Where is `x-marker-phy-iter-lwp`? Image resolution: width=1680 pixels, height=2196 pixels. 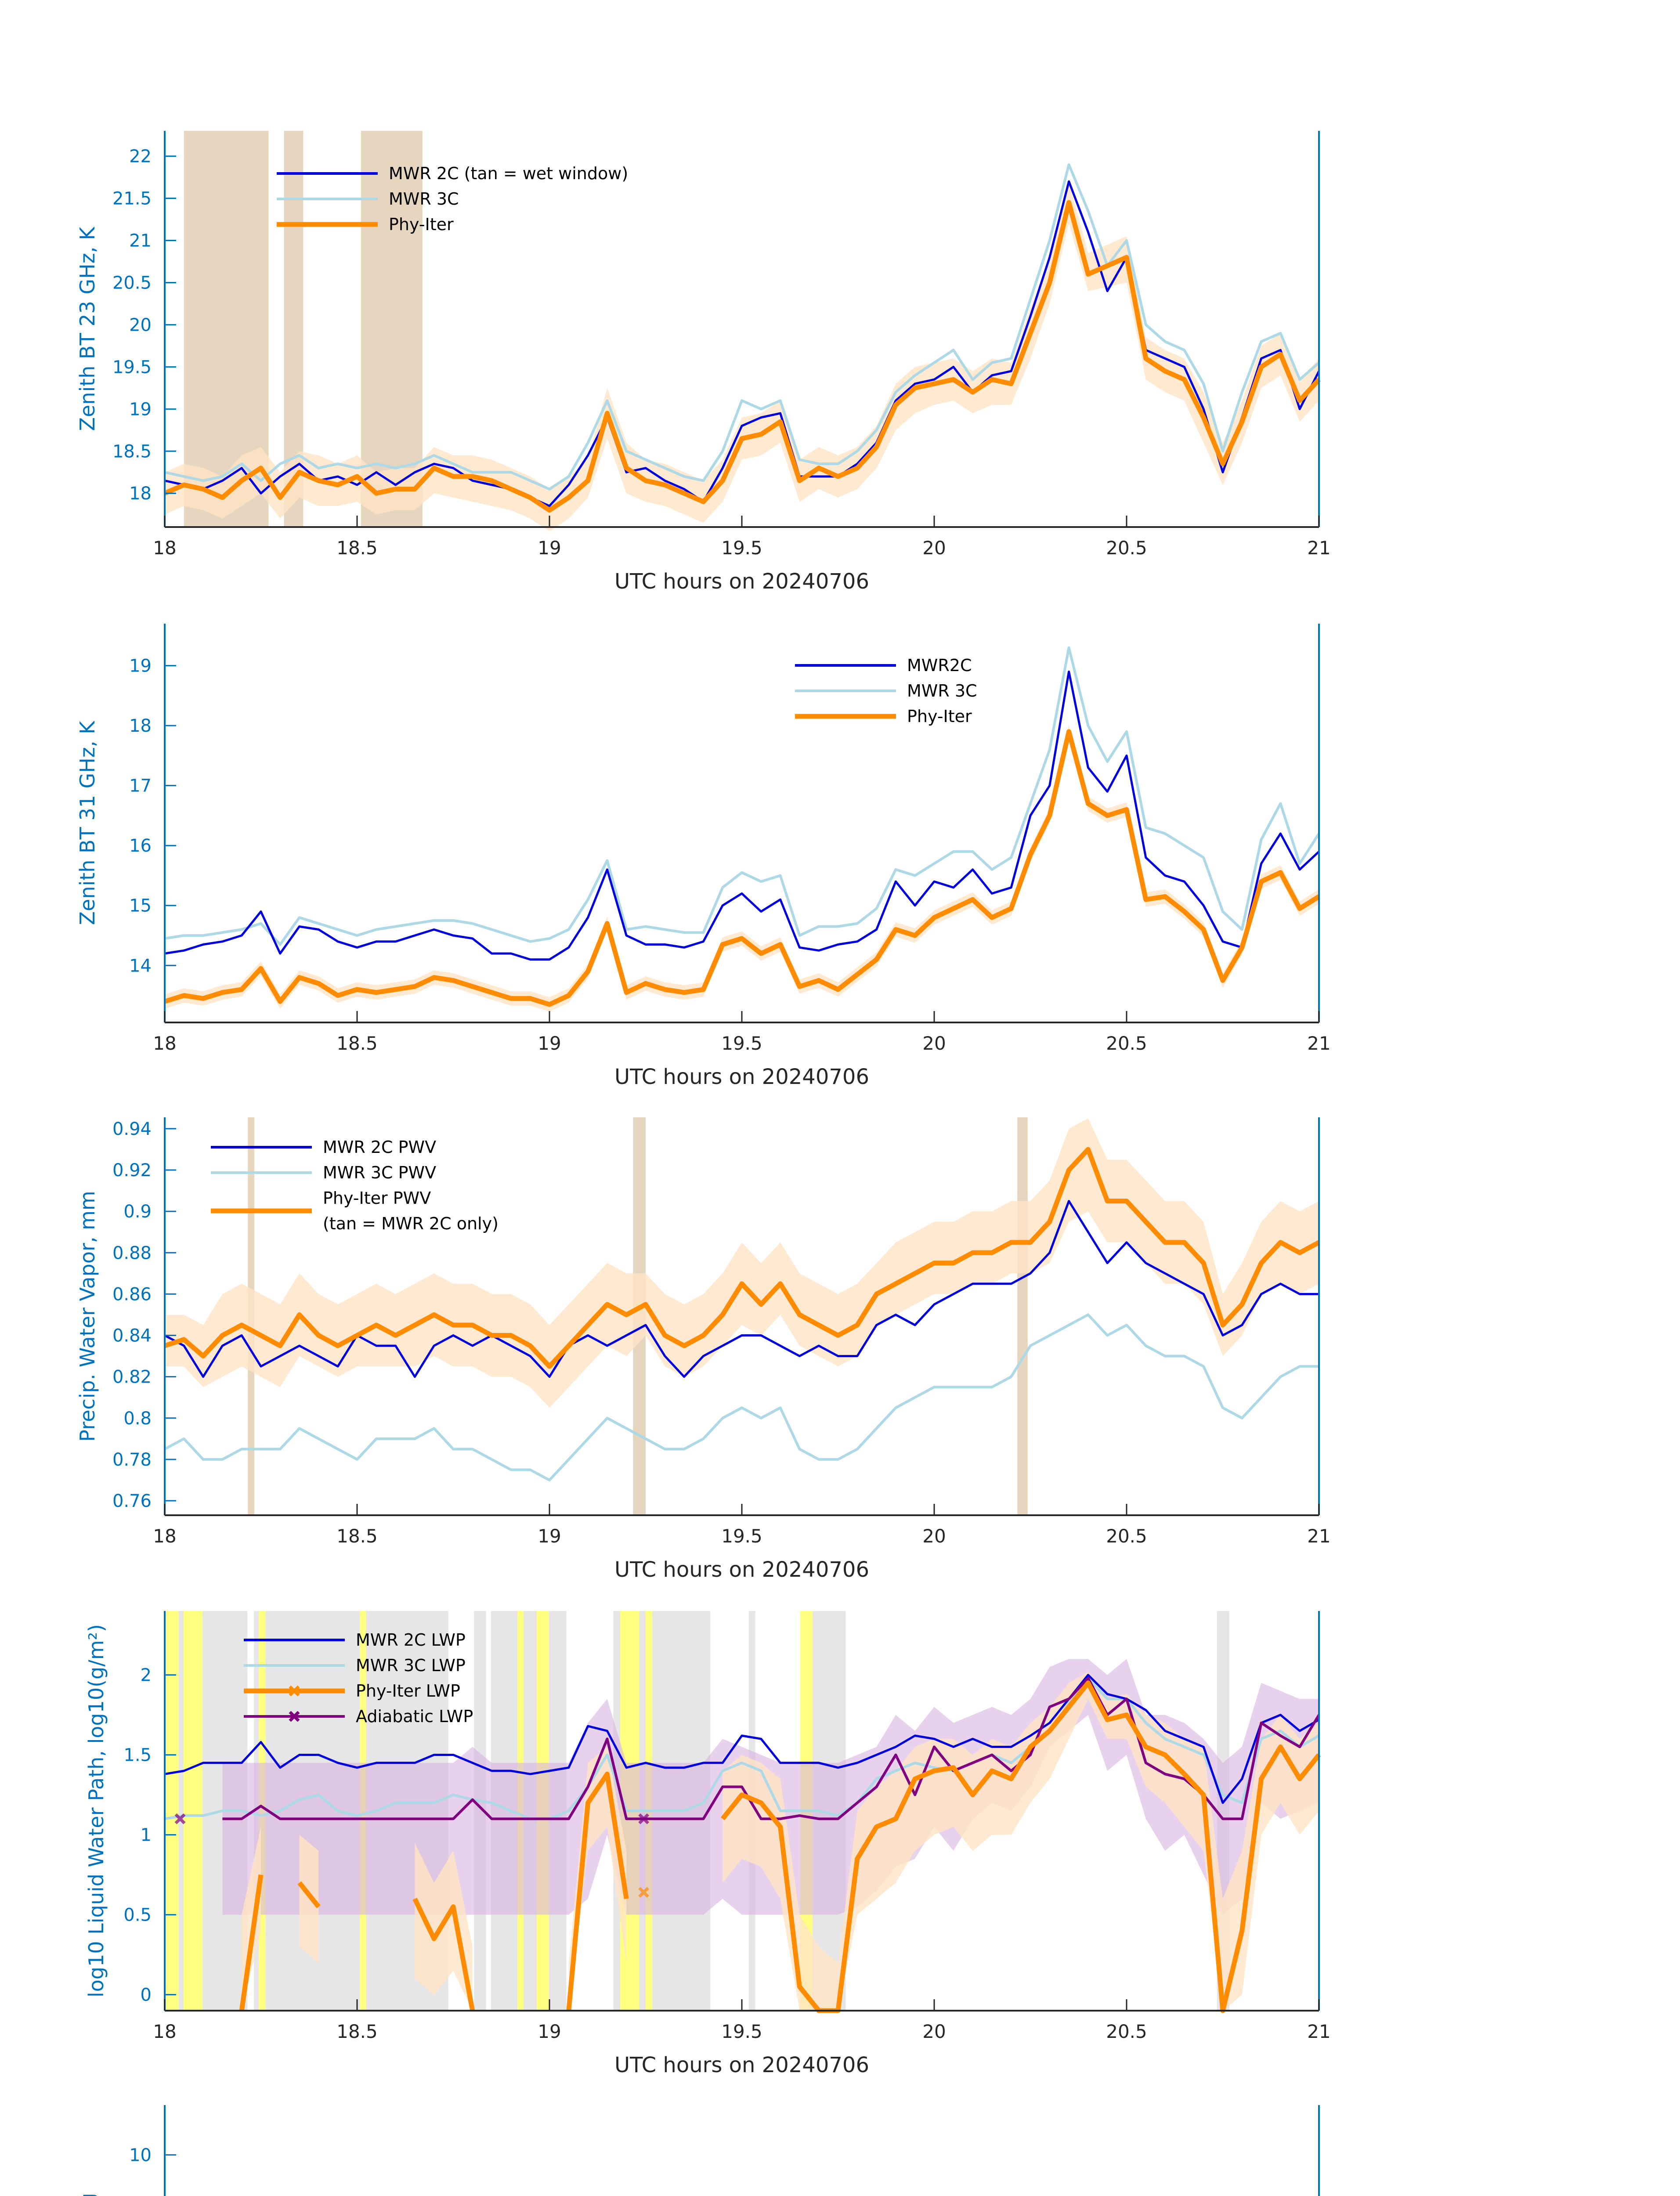
x-marker-phy-iter-lwp is located at coordinates (644, 1893).